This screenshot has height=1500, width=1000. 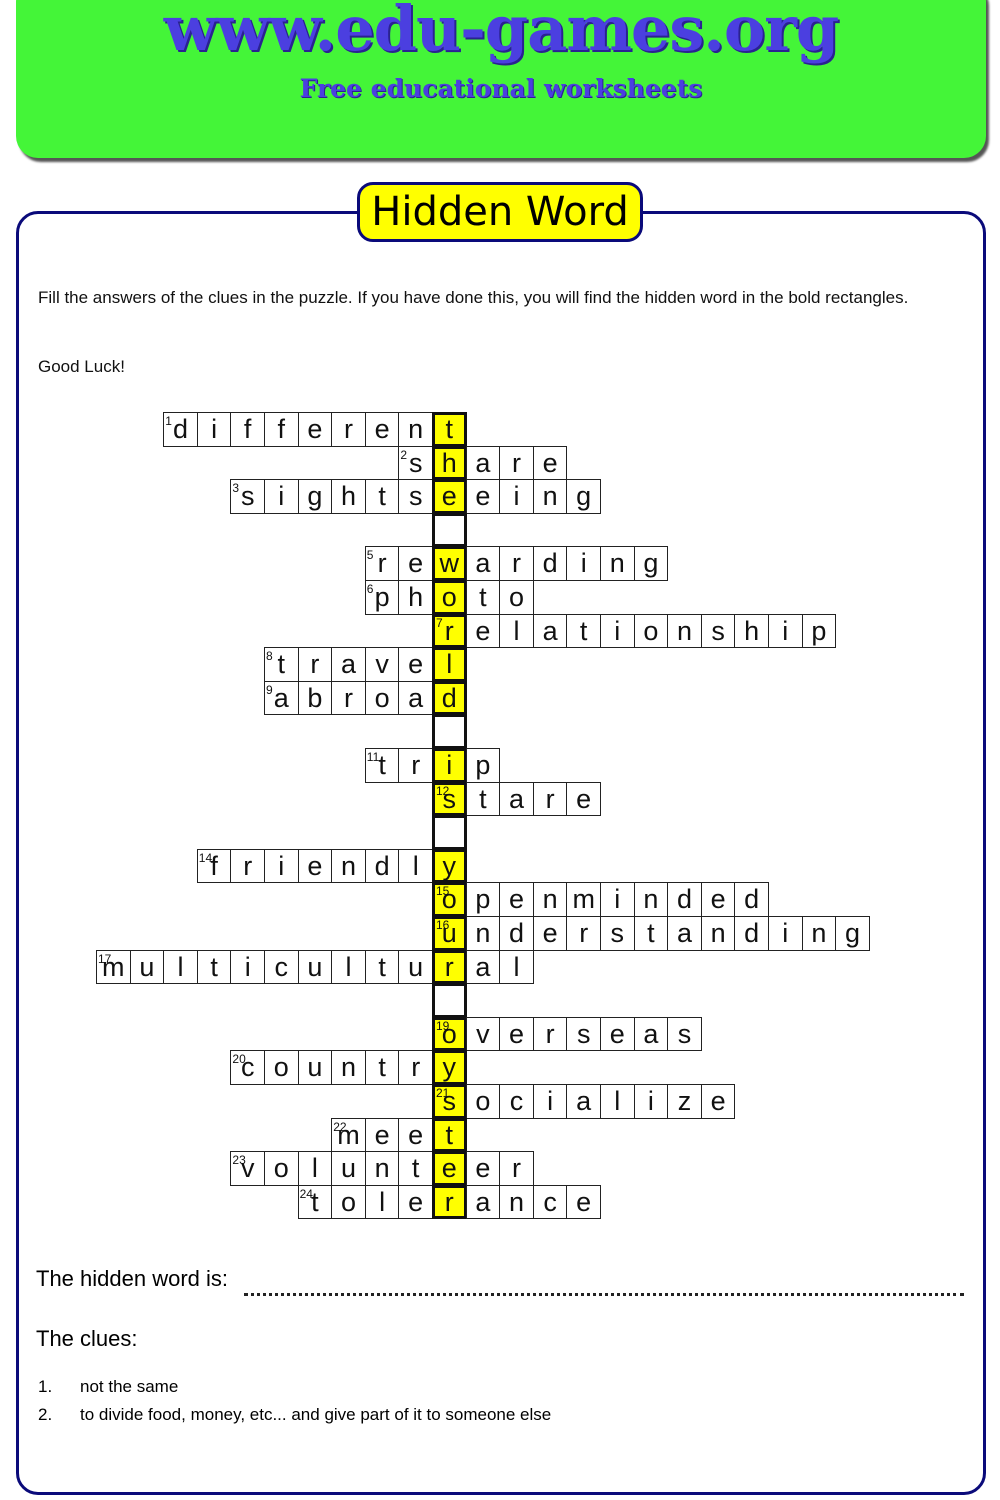 I want to click on letter-cell: v, so click(x=382, y=664).